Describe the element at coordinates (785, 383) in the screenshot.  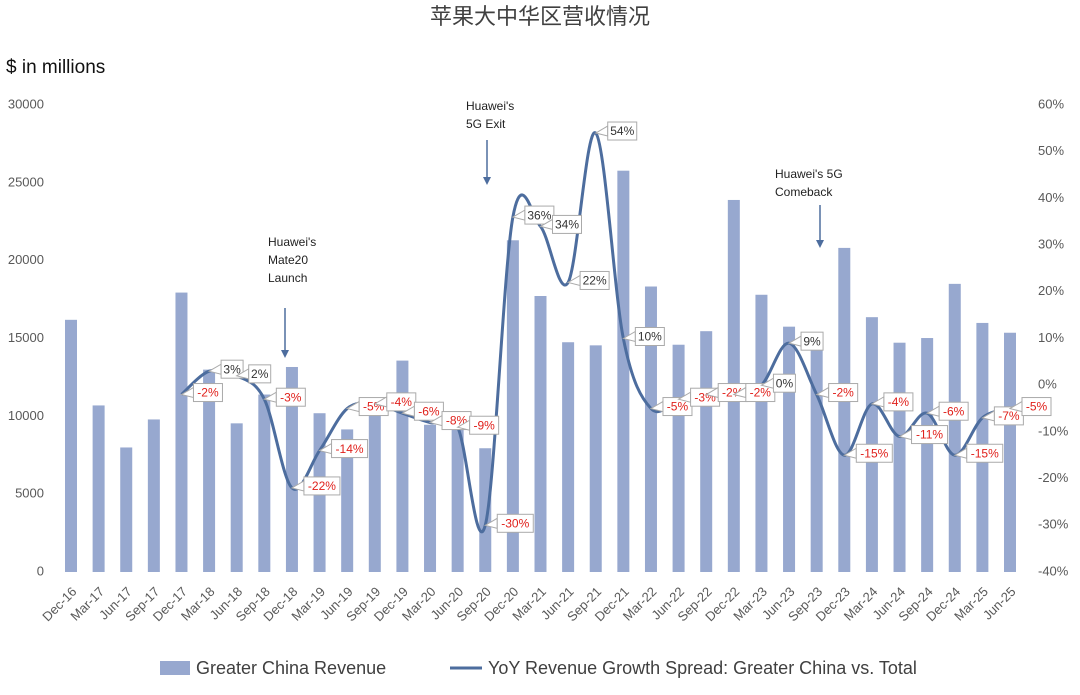
I see `value-label: 0%` at that location.